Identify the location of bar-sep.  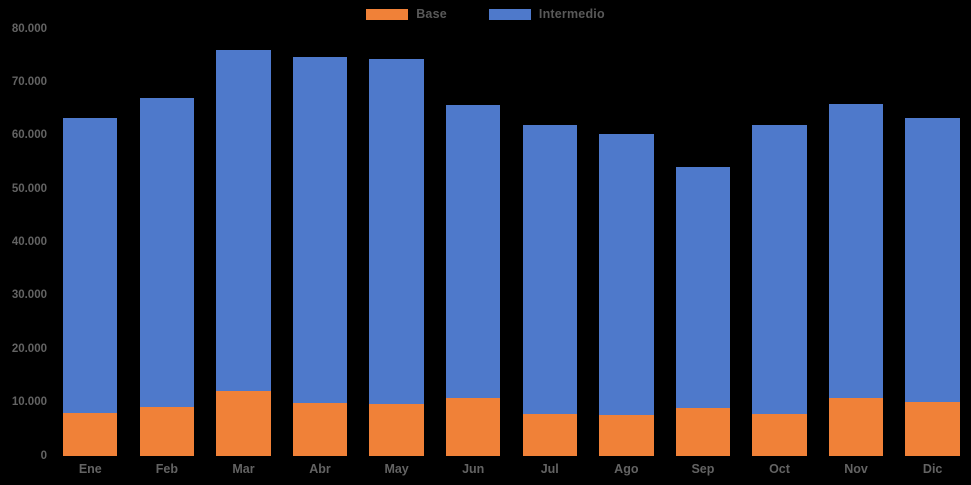
(703, 242).